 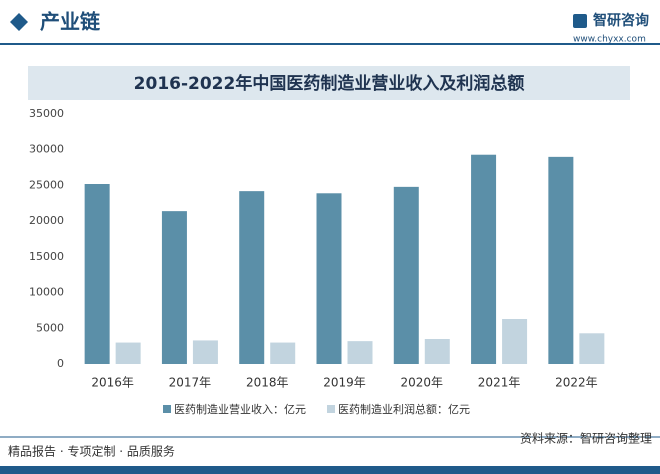 What do you see at coordinates (50, 327) in the screenshot?
I see `y-tick-label: 5000` at bounding box center [50, 327].